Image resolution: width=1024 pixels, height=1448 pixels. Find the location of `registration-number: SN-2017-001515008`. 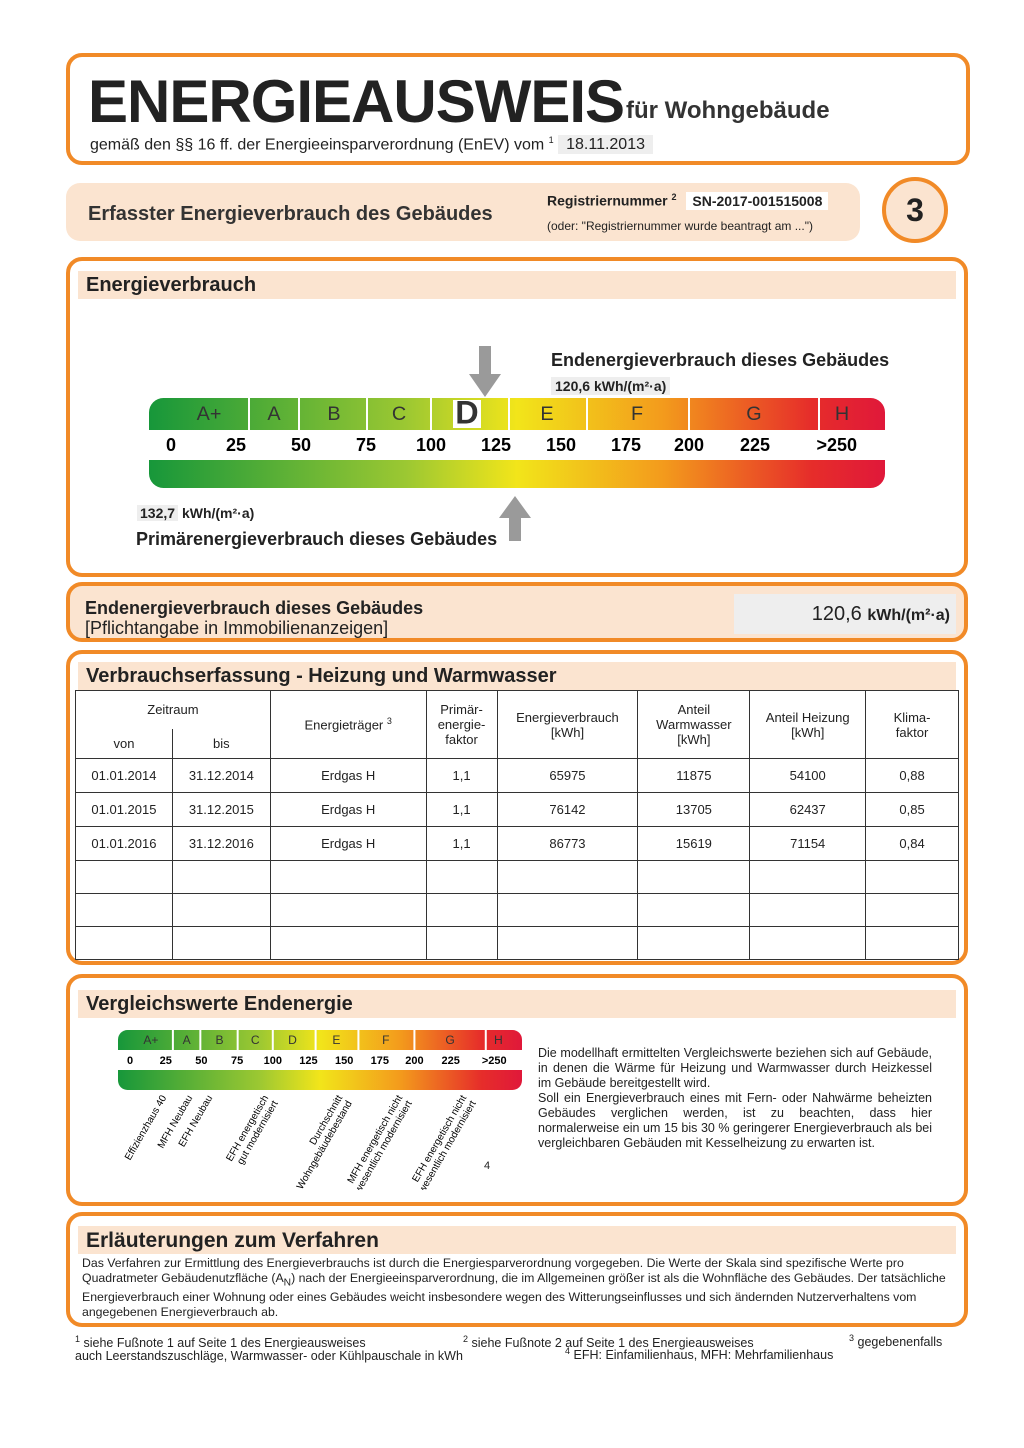

registration-number: SN-2017-001515008 is located at coordinates (757, 200).